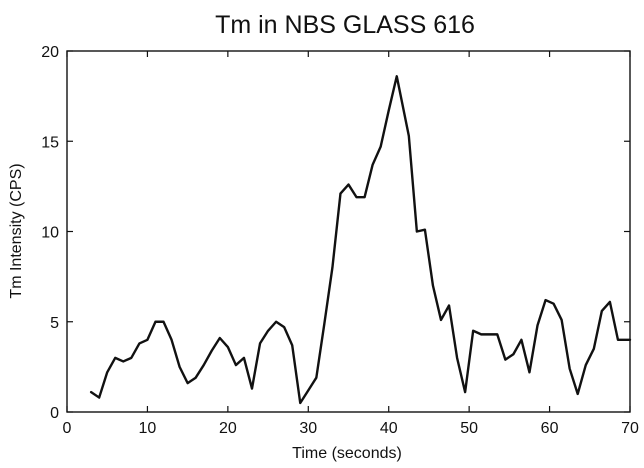 The image size is (644, 468). What do you see at coordinates (389, 428) in the screenshot?
I see `x-tick-label: 40` at bounding box center [389, 428].